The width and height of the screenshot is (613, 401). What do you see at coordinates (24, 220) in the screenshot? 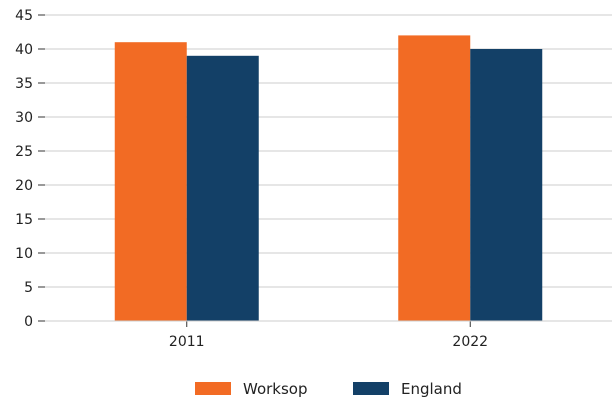
I see `y-tick-label: 15` at bounding box center [24, 220].